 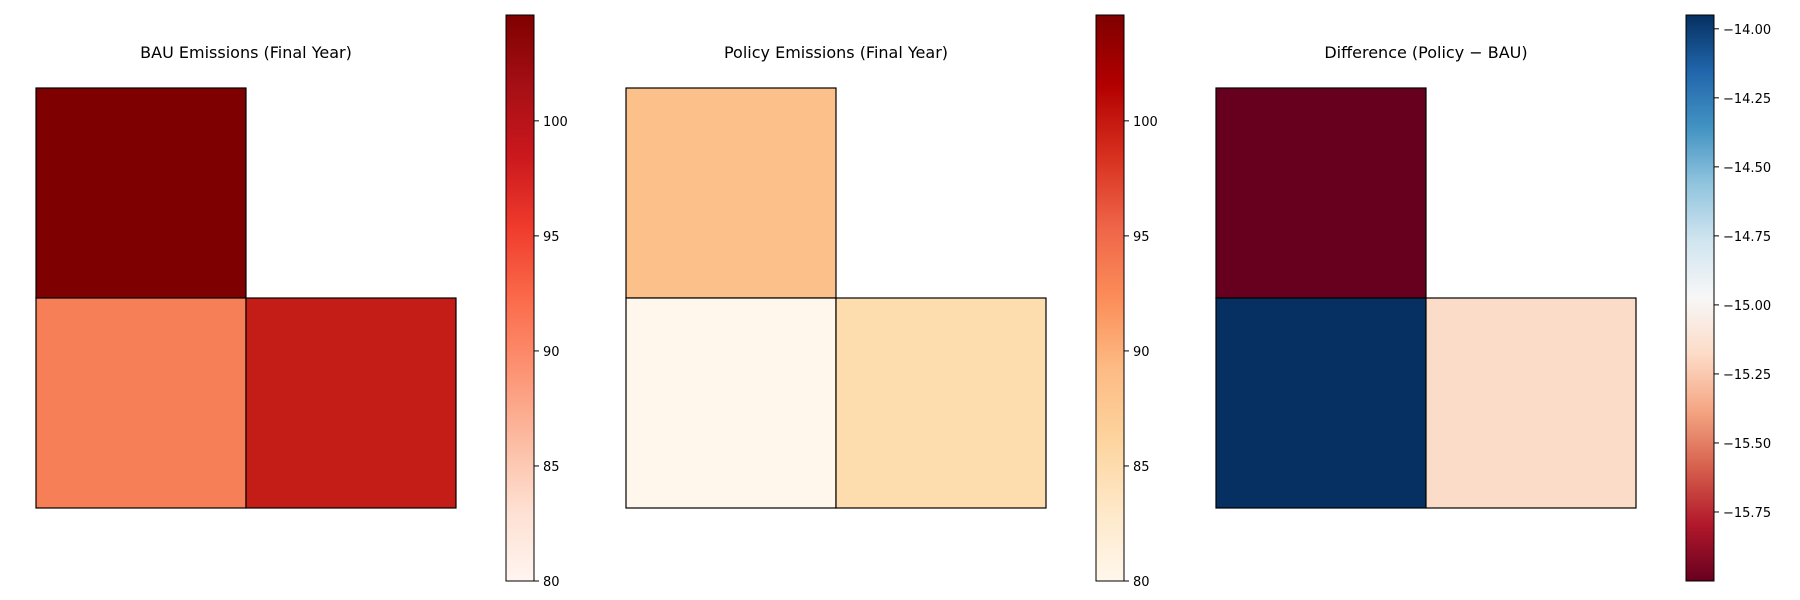 What do you see at coordinates (246, 52) in the screenshot?
I see `chart-title: BAU Emissions (Final Year)` at bounding box center [246, 52].